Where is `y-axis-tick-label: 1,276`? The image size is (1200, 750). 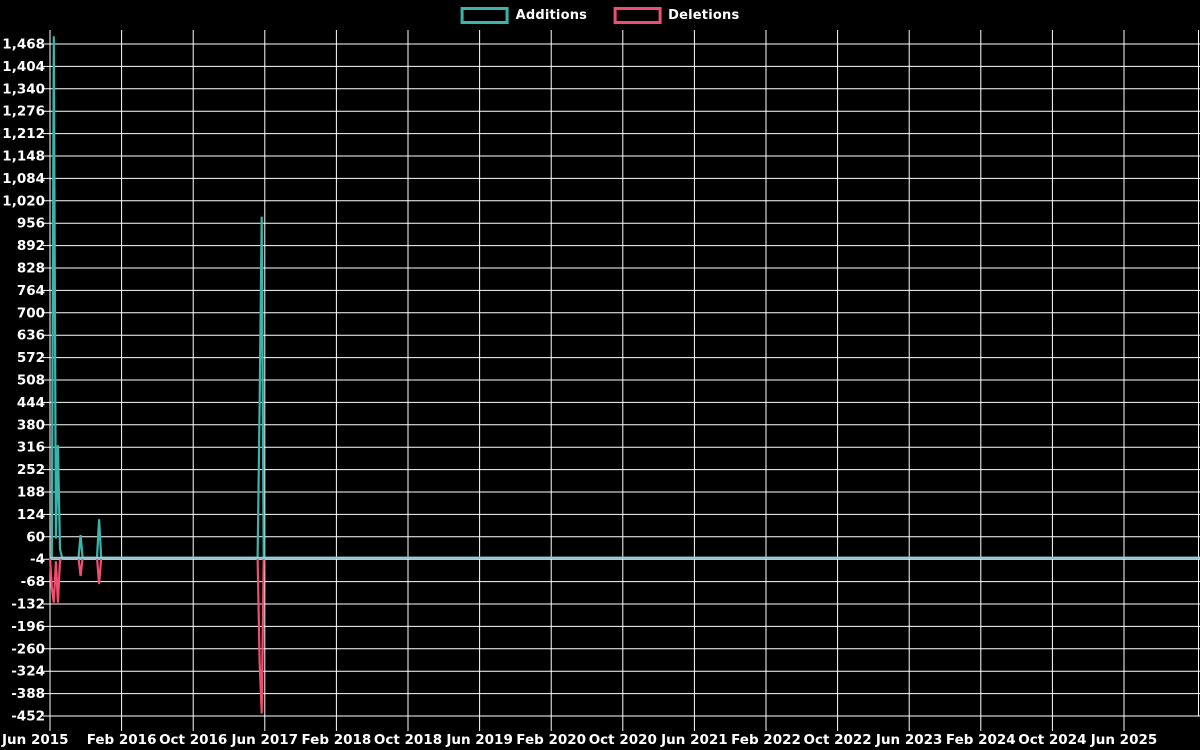 y-axis-tick-label: 1,276 is located at coordinates (23, 112).